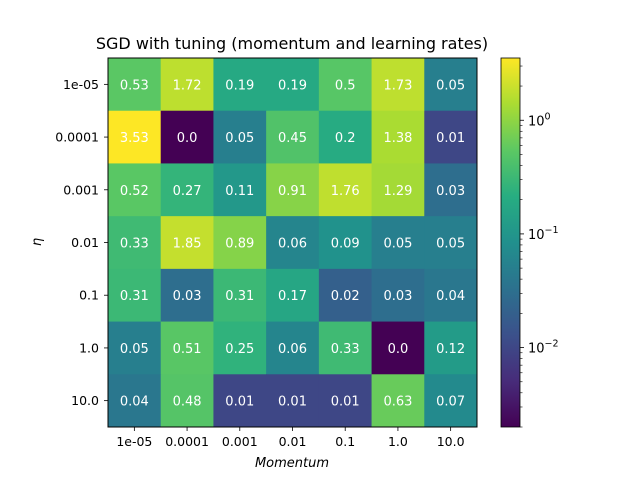 The image size is (640, 480). What do you see at coordinates (240, 441) in the screenshot?
I see `x-tick-label: 0.001` at bounding box center [240, 441].